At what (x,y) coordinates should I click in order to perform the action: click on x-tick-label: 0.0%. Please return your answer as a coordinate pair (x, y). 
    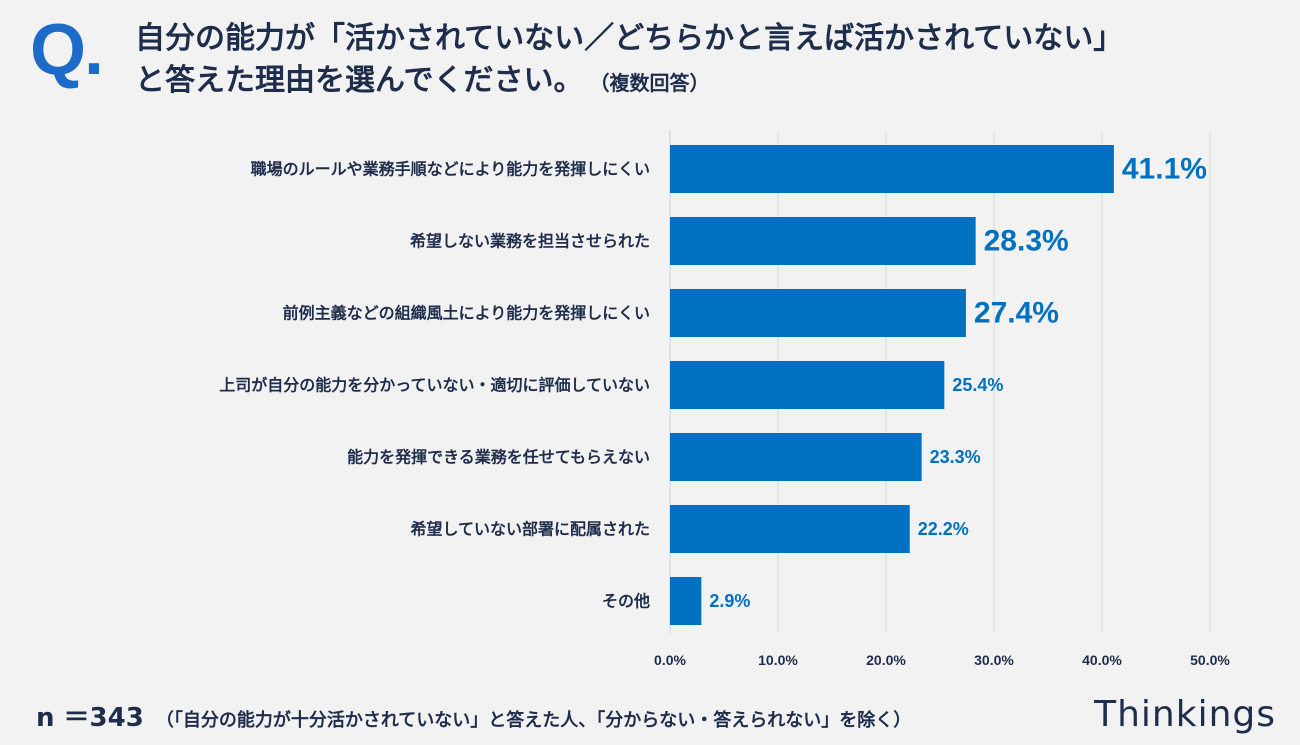
    Looking at the image, I should click on (670, 660).